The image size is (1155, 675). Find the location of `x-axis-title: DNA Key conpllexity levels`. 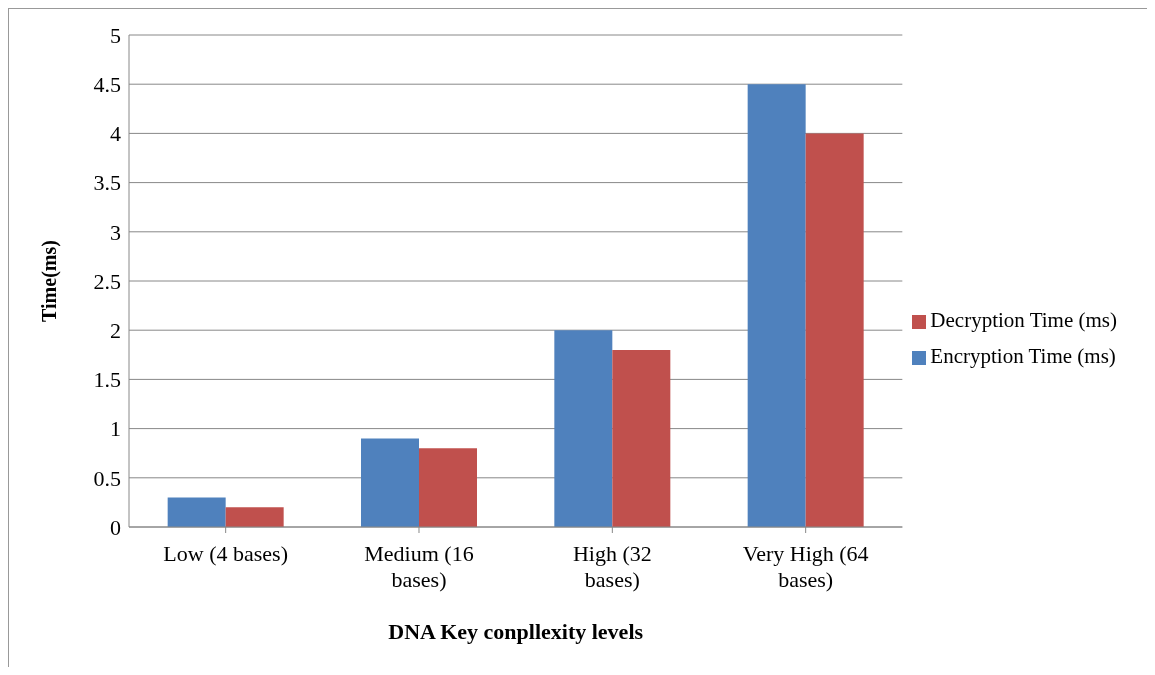

x-axis-title: DNA Key conpllexity levels is located at coordinates (516, 631).